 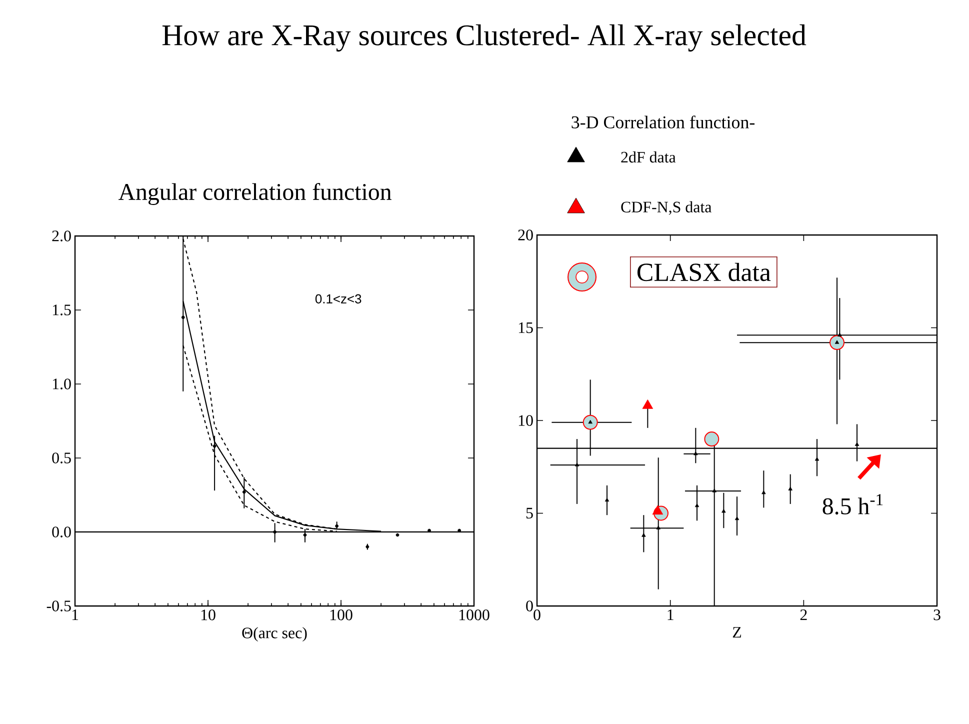 What do you see at coordinates (525, 235) in the screenshot?
I see `y-tick-label: 20` at bounding box center [525, 235].